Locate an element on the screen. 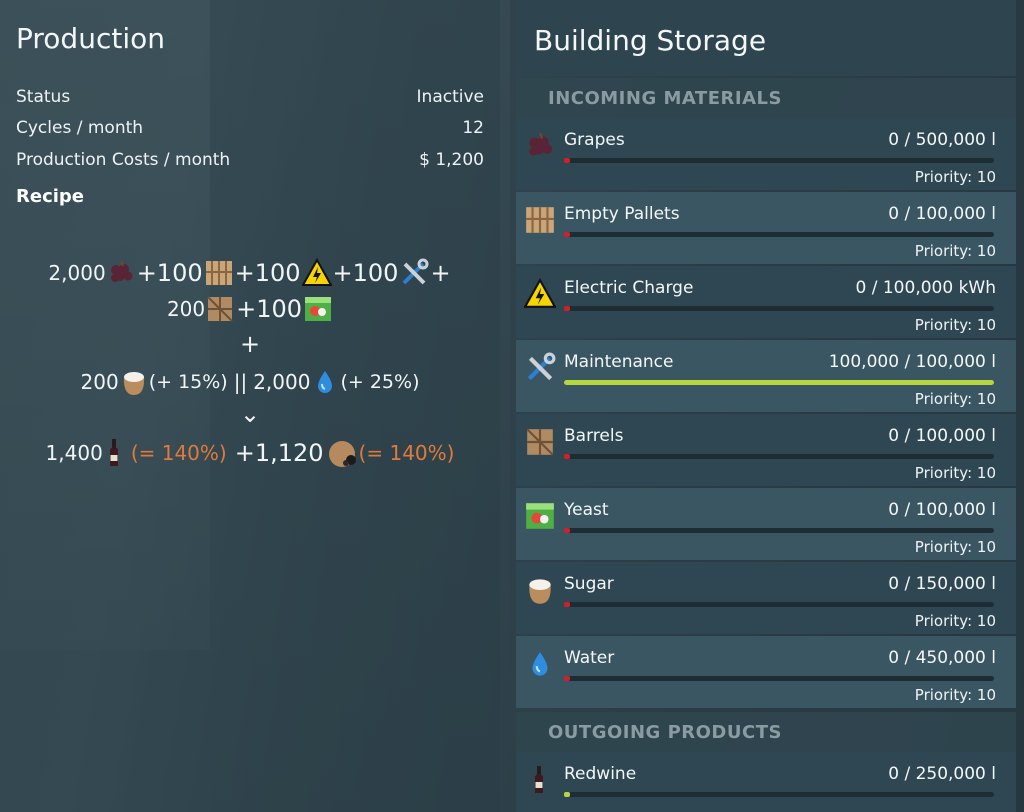 Image resolution: width=1024 pixels, height=812 pixels. storage-row-yeast: Yeast 0 / 100,000 l Priority: 10 is located at coordinates (766, 524).